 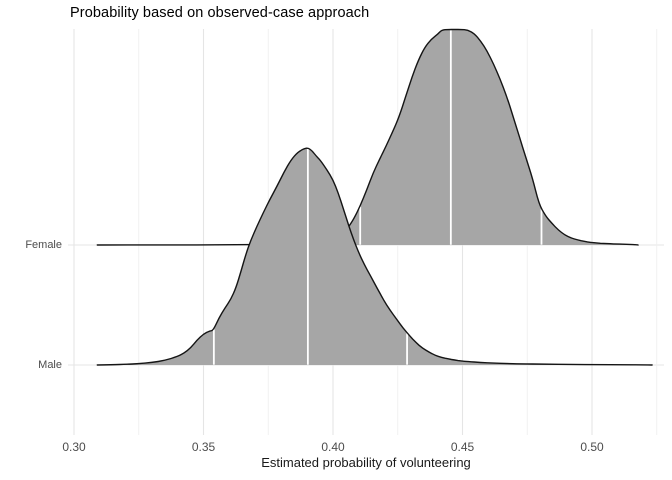 I want to click on x-tick-label-0.35: 0.35, so click(x=203, y=447).